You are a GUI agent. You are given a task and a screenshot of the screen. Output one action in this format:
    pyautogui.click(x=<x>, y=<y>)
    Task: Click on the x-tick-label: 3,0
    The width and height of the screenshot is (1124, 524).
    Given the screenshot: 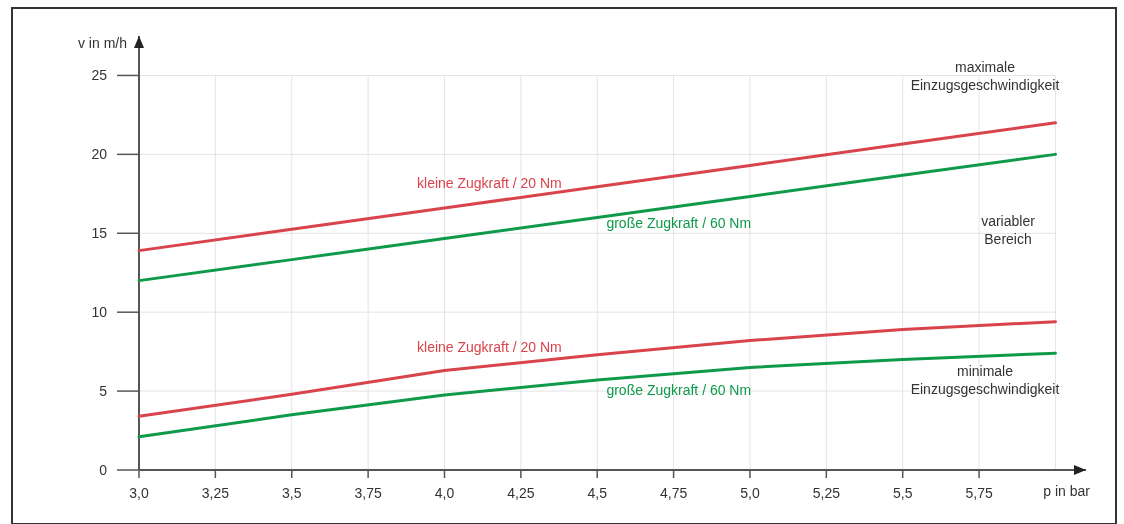 What is the action you would take?
    pyautogui.click(x=139, y=493)
    